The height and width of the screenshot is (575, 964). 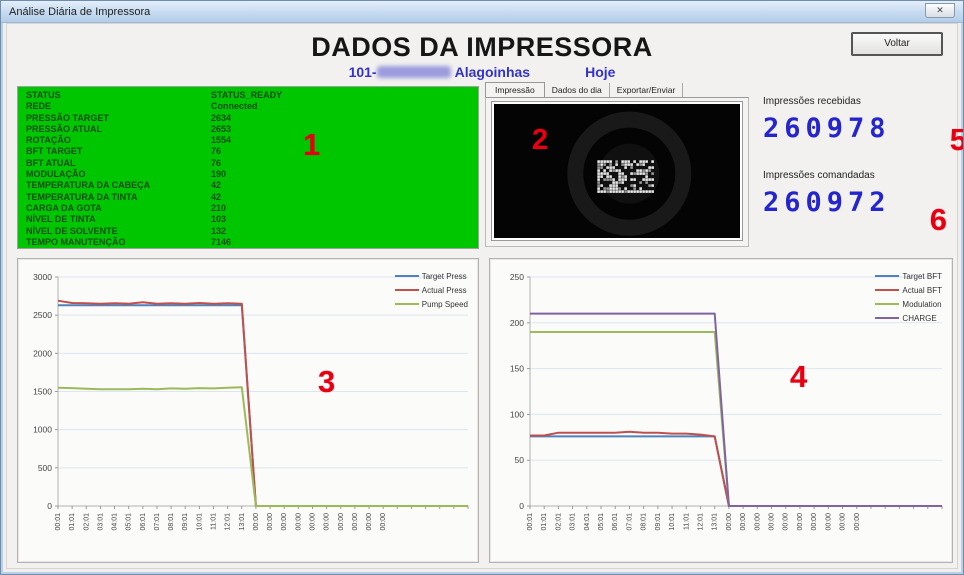 I want to click on tab-dados-do-dia: Dados do dia, so click(x=577, y=90).